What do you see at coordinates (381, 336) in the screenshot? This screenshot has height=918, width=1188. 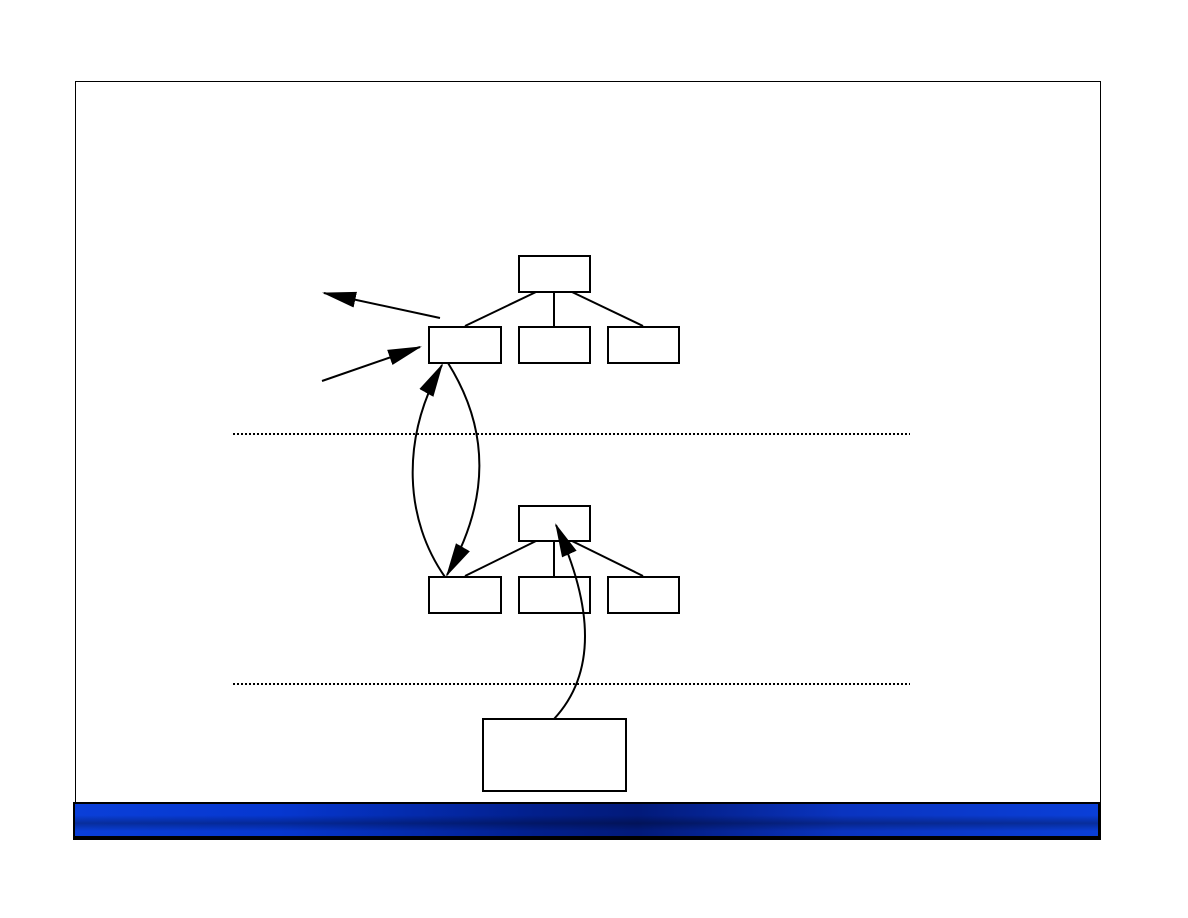 I see `external-arrows` at bounding box center [381, 336].